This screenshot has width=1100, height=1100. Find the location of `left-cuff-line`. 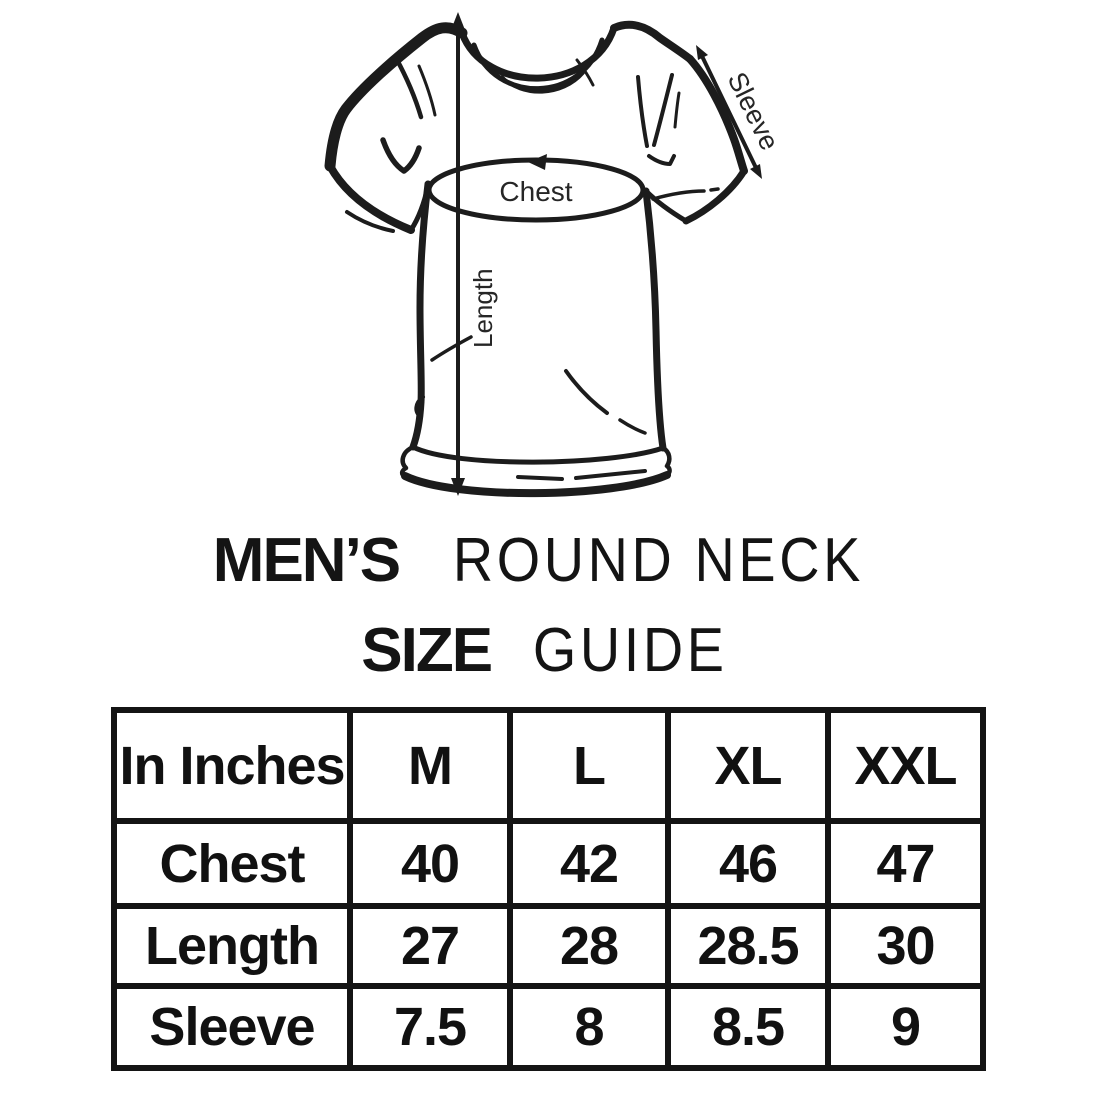

left-cuff-line is located at coordinates (370, 198).